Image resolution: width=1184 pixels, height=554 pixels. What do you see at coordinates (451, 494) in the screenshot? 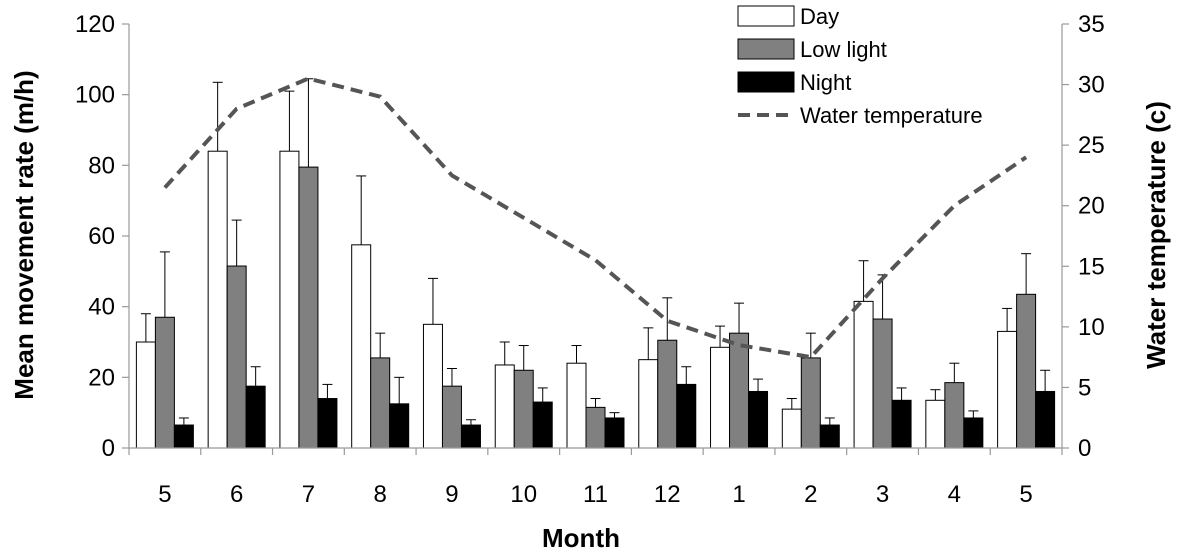
I see `x-tick-label: 9` at bounding box center [451, 494].